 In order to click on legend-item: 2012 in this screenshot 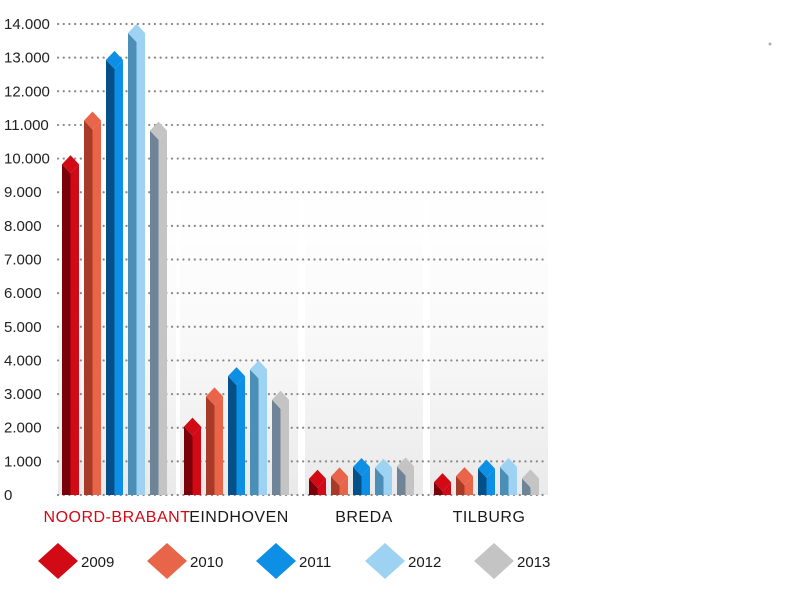, I will do `click(403, 561)`.